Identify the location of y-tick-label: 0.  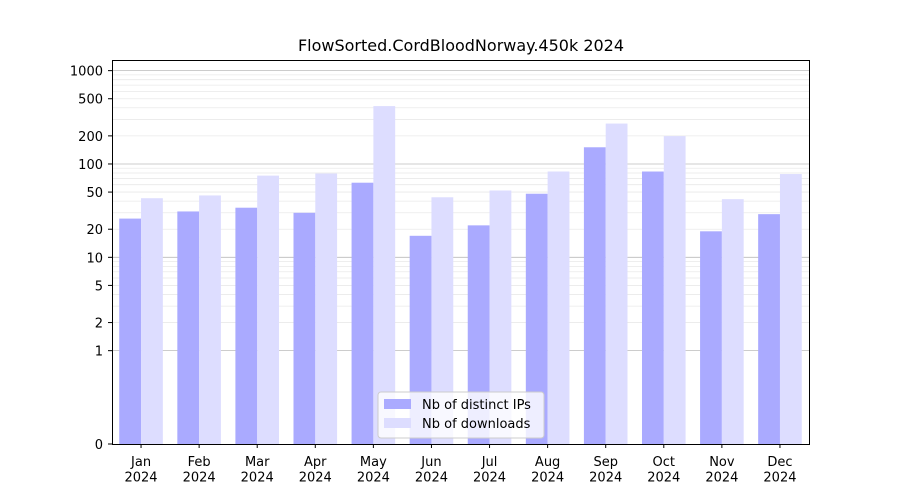
(99, 445).